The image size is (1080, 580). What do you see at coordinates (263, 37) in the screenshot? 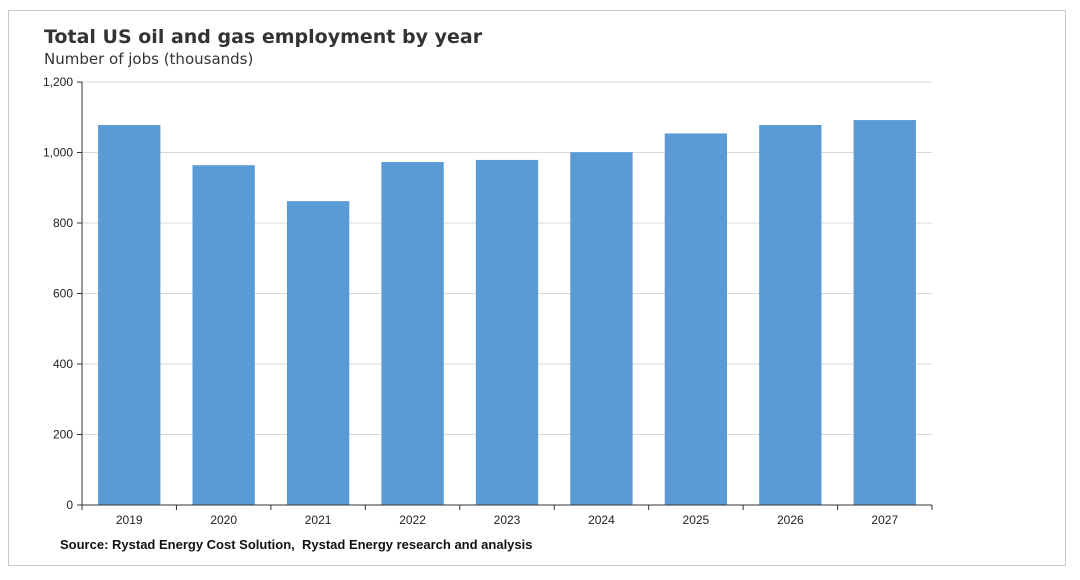
I see `chart-title: Total US oil and gas employment by year` at bounding box center [263, 37].